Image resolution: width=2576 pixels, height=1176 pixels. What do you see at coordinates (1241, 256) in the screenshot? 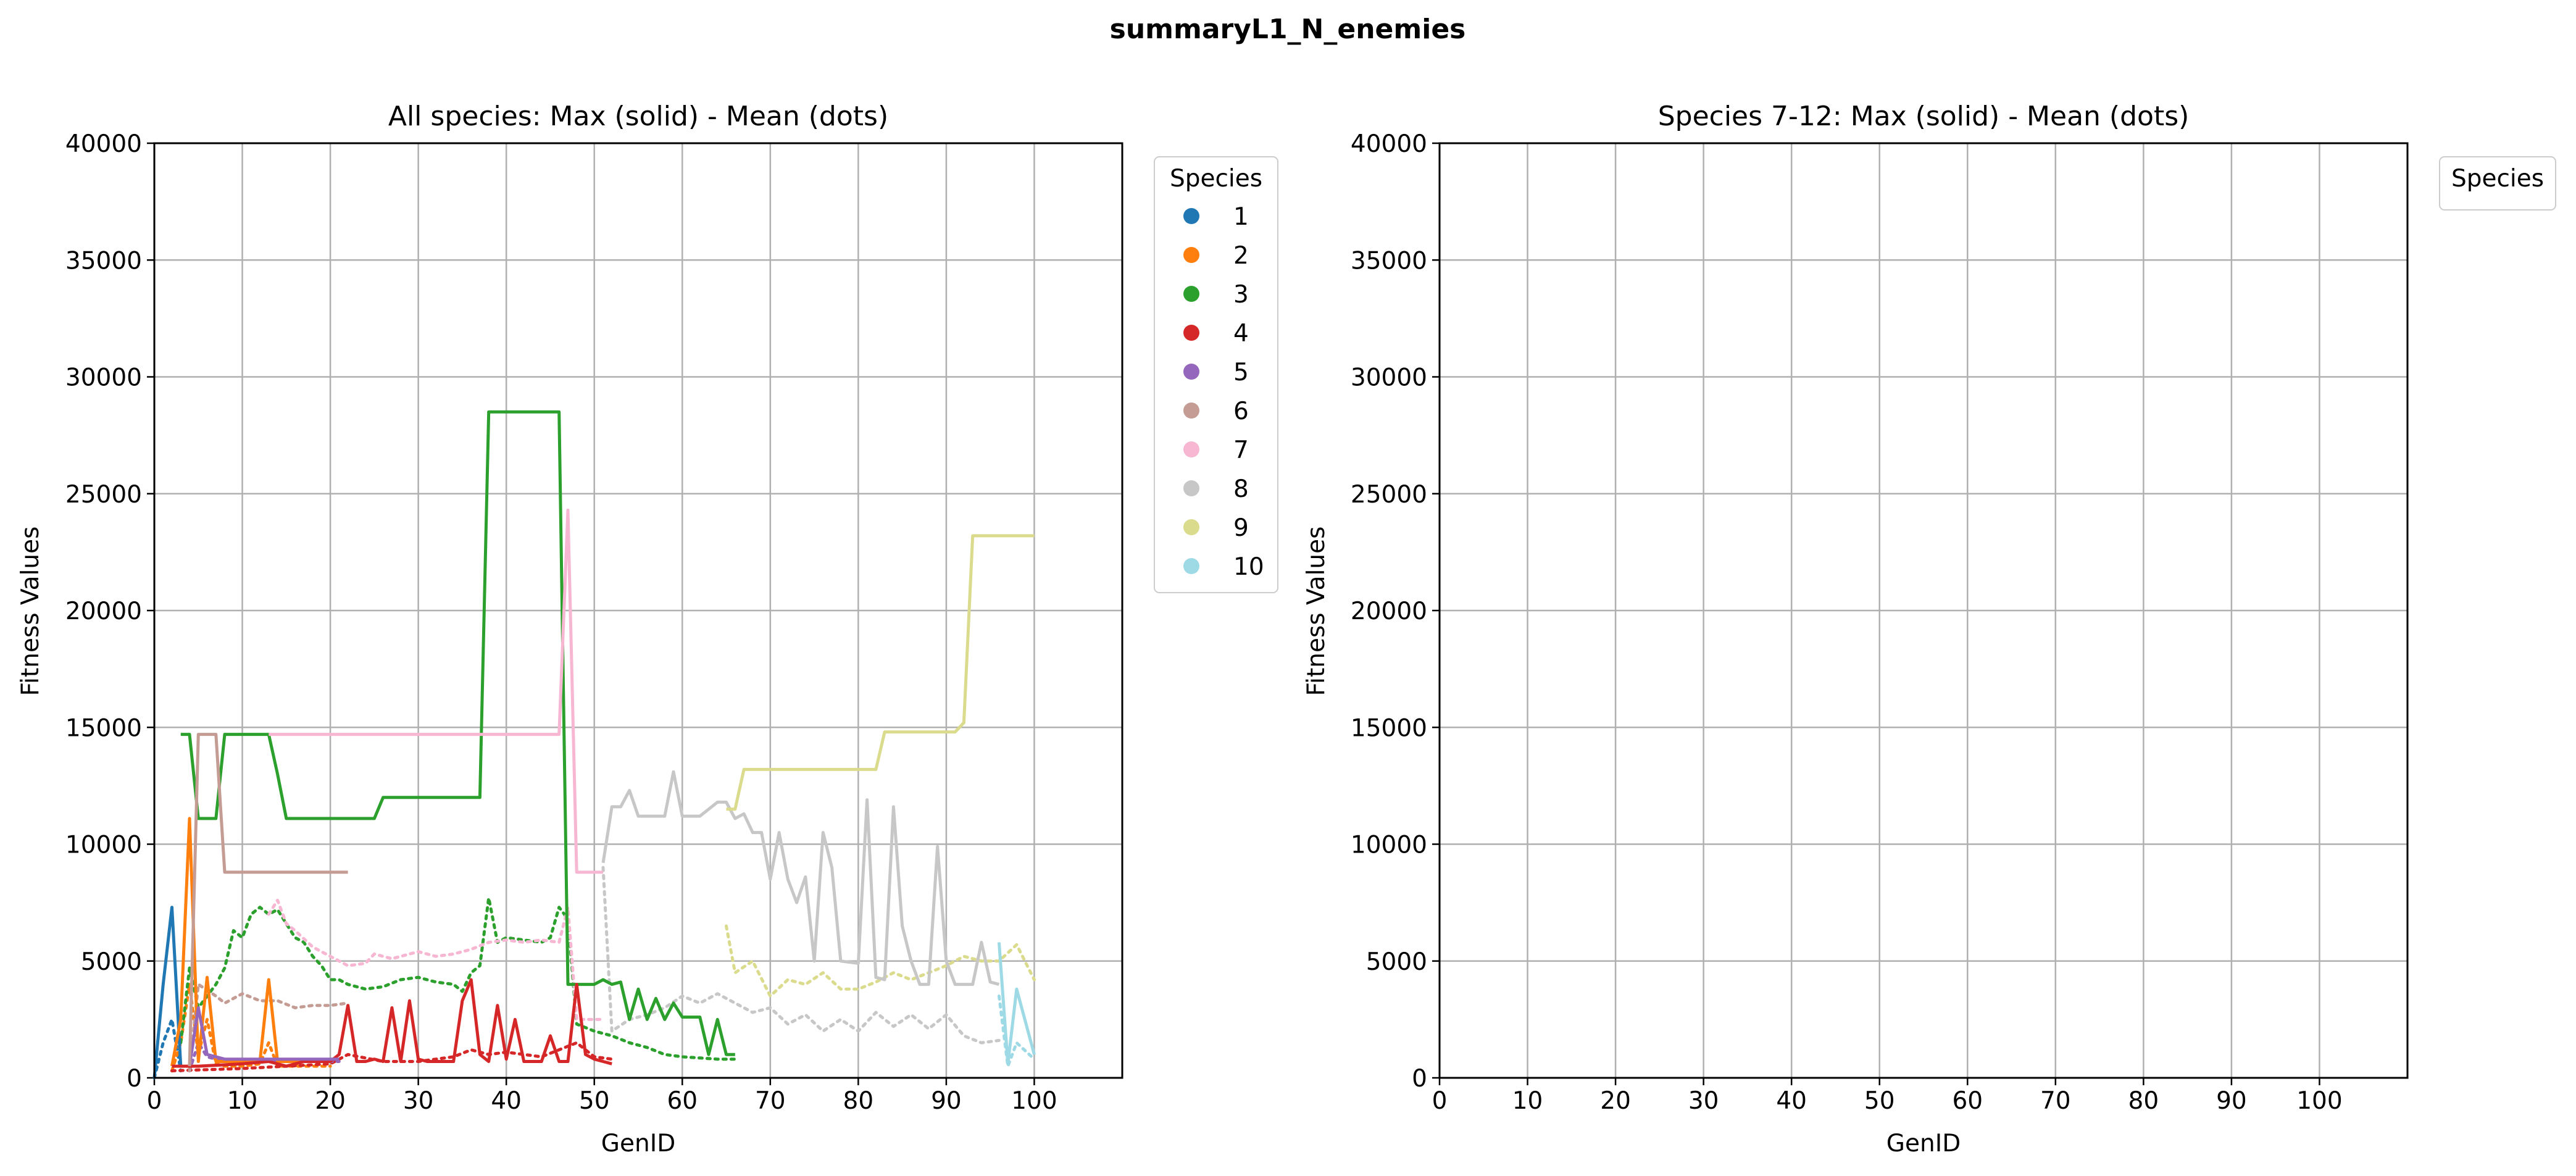
I see `legend-label-2: 2` at bounding box center [1241, 256].